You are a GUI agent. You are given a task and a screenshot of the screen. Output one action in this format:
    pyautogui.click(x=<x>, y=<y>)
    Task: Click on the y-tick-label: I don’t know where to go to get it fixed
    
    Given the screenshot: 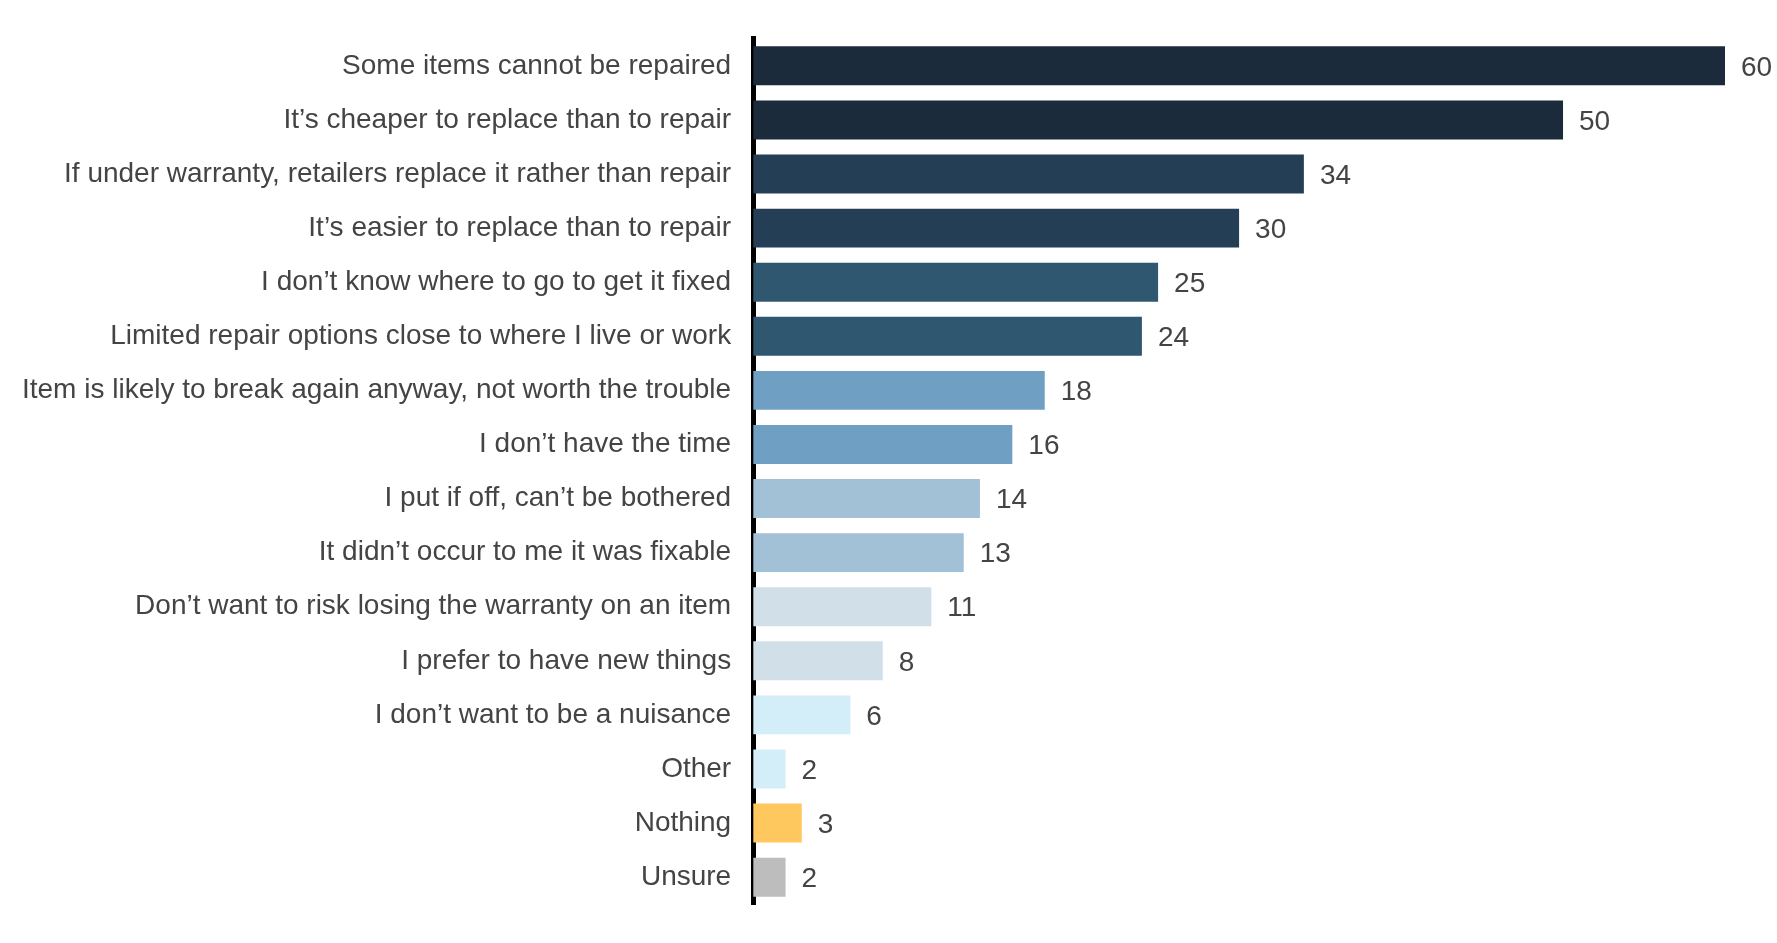 What is the action you would take?
    pyautogui.click(x=496, y=280)
    